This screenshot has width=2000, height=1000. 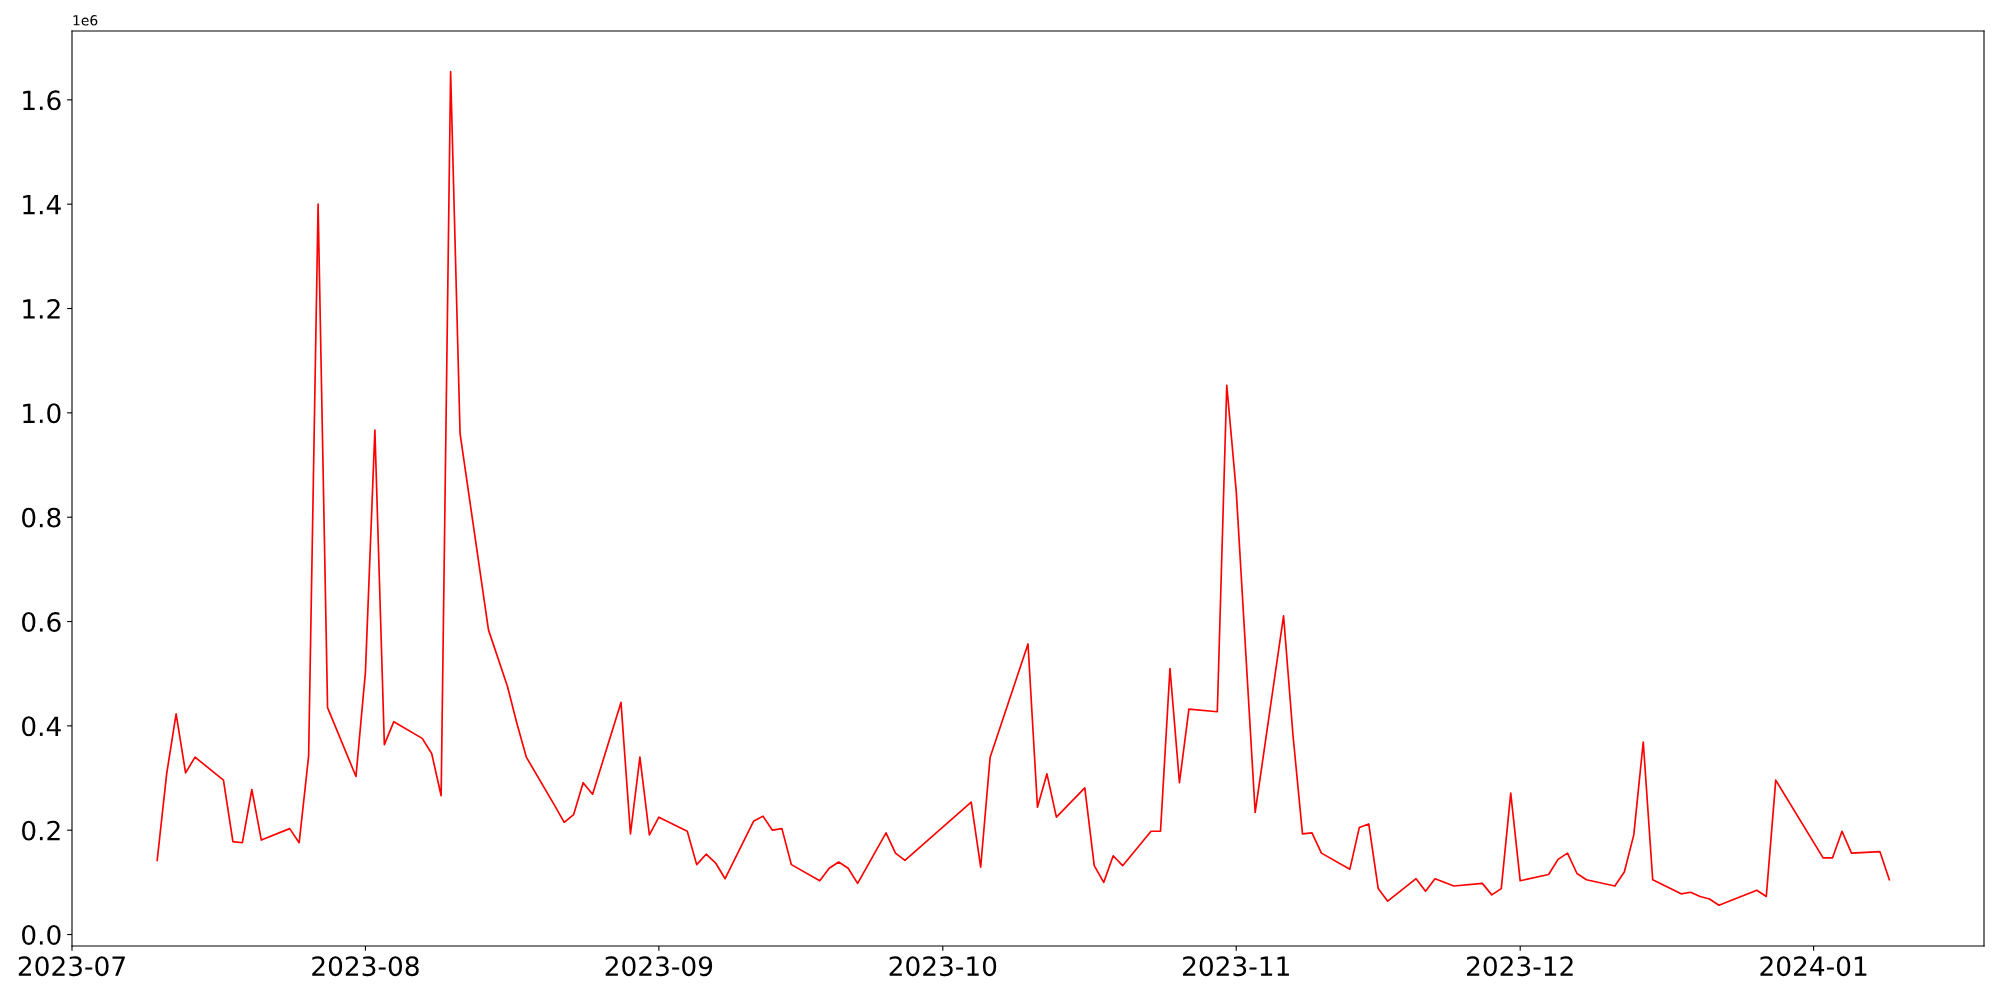 I want to click on y-tick-label: 0.2, so click(x=41, y=830).